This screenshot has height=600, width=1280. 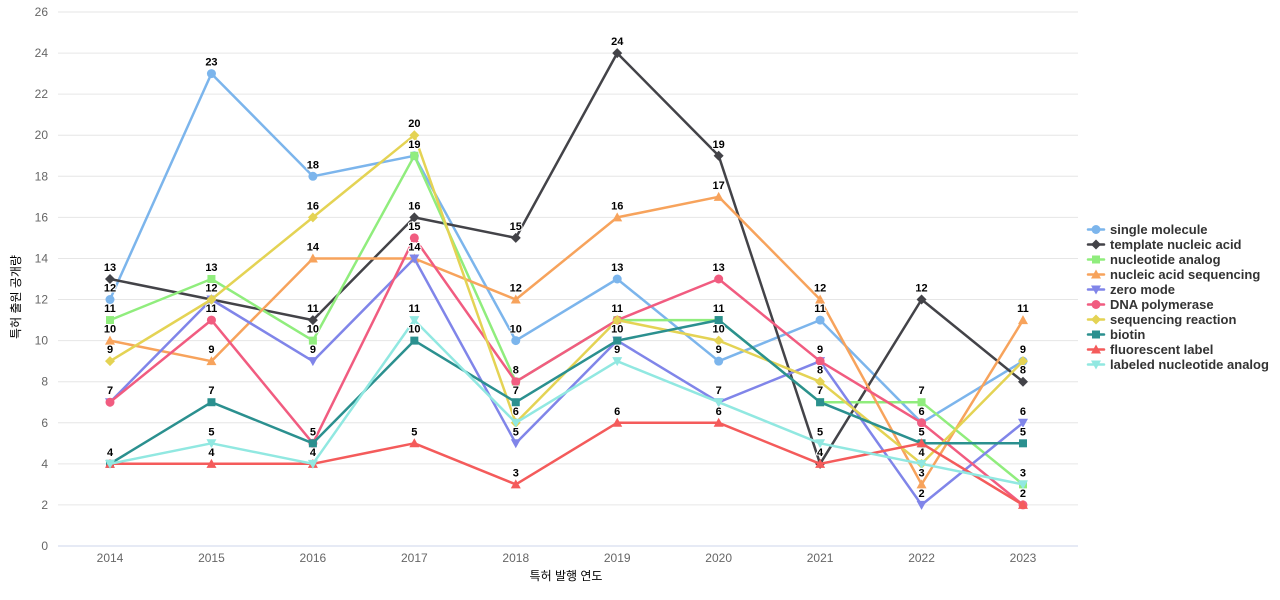 What do you see at coordinates (1022, 381) in the screenshot?
I see `marker-template-nucleic-acid-2023` at bounding box center [1022, 381].